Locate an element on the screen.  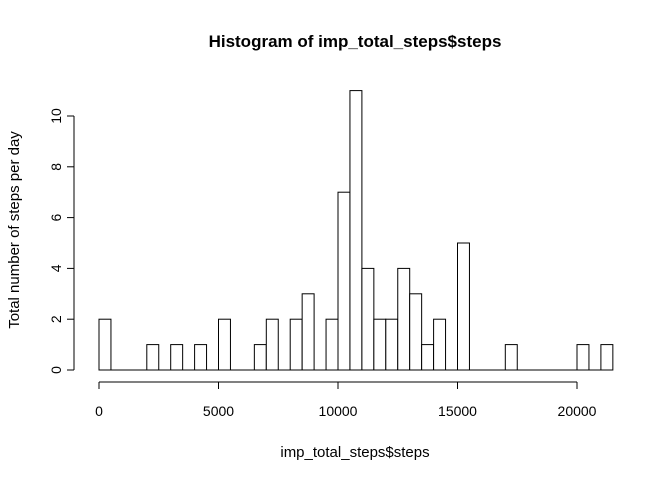
x-tick-label: 0 is located at coordinates (99, 411).